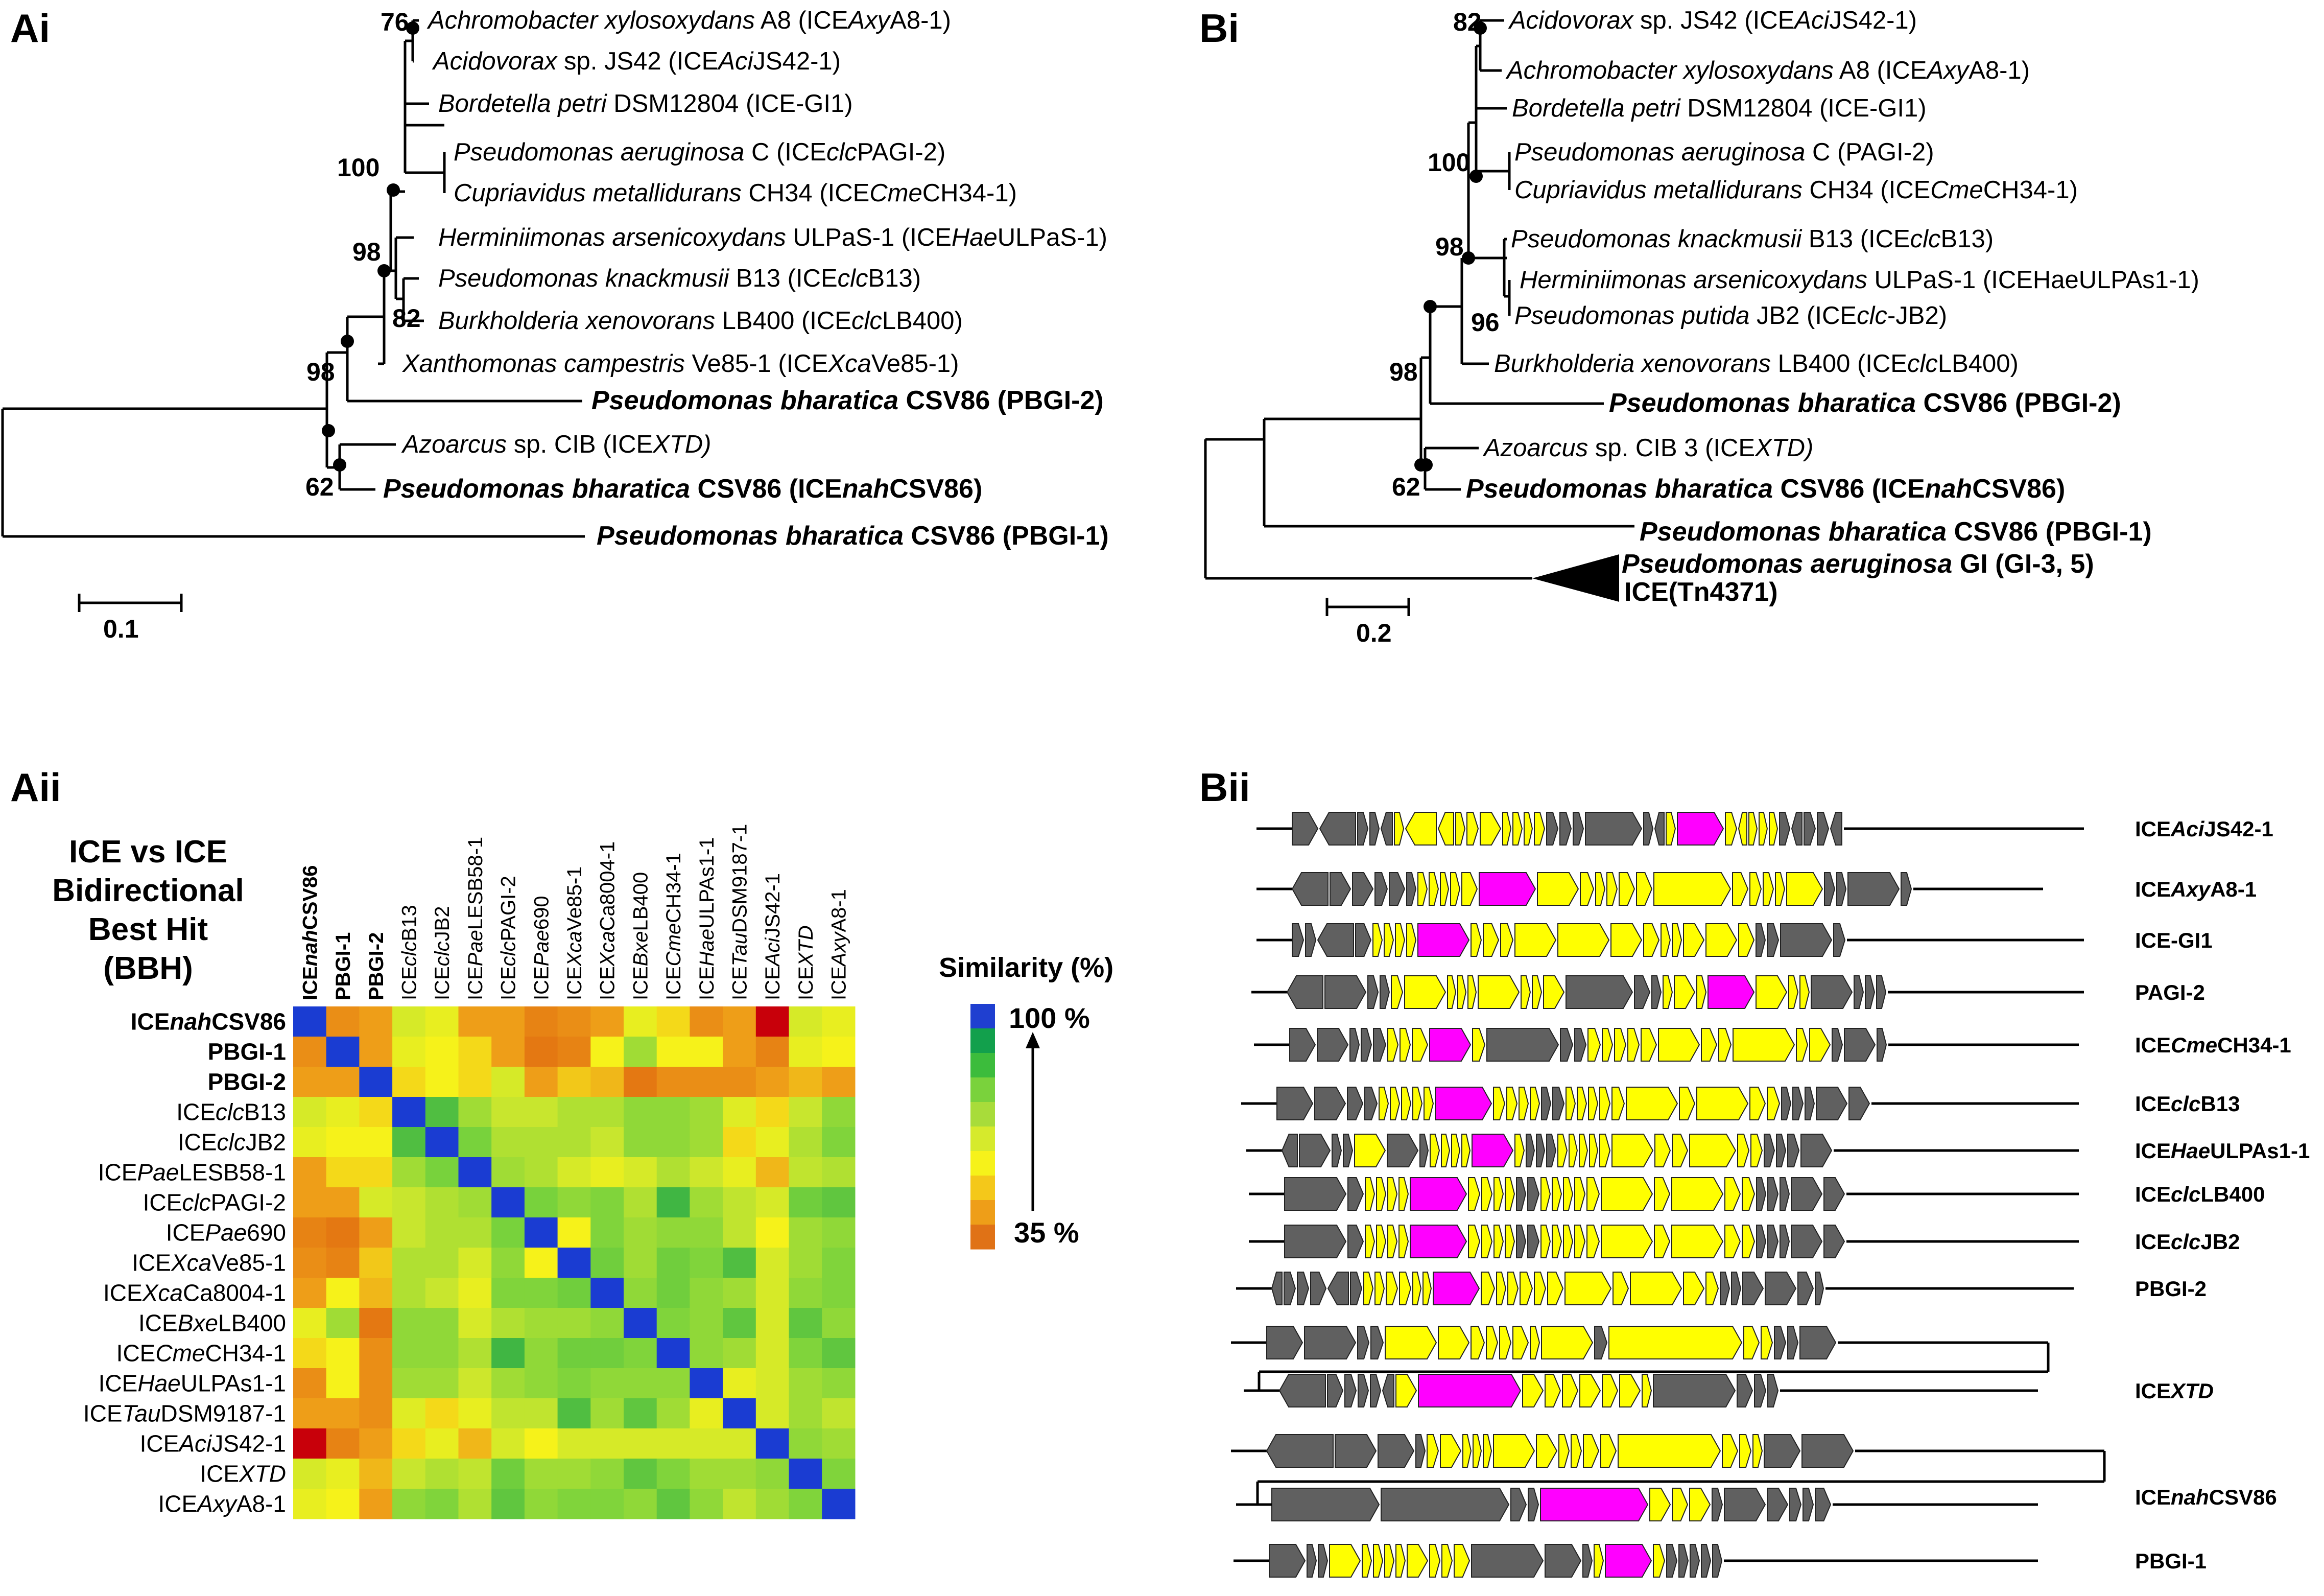  What do you see at coordinates (320, 372) in the screenshot?
I see `bootstrap-value: 98` at bounding box center [320, 372].